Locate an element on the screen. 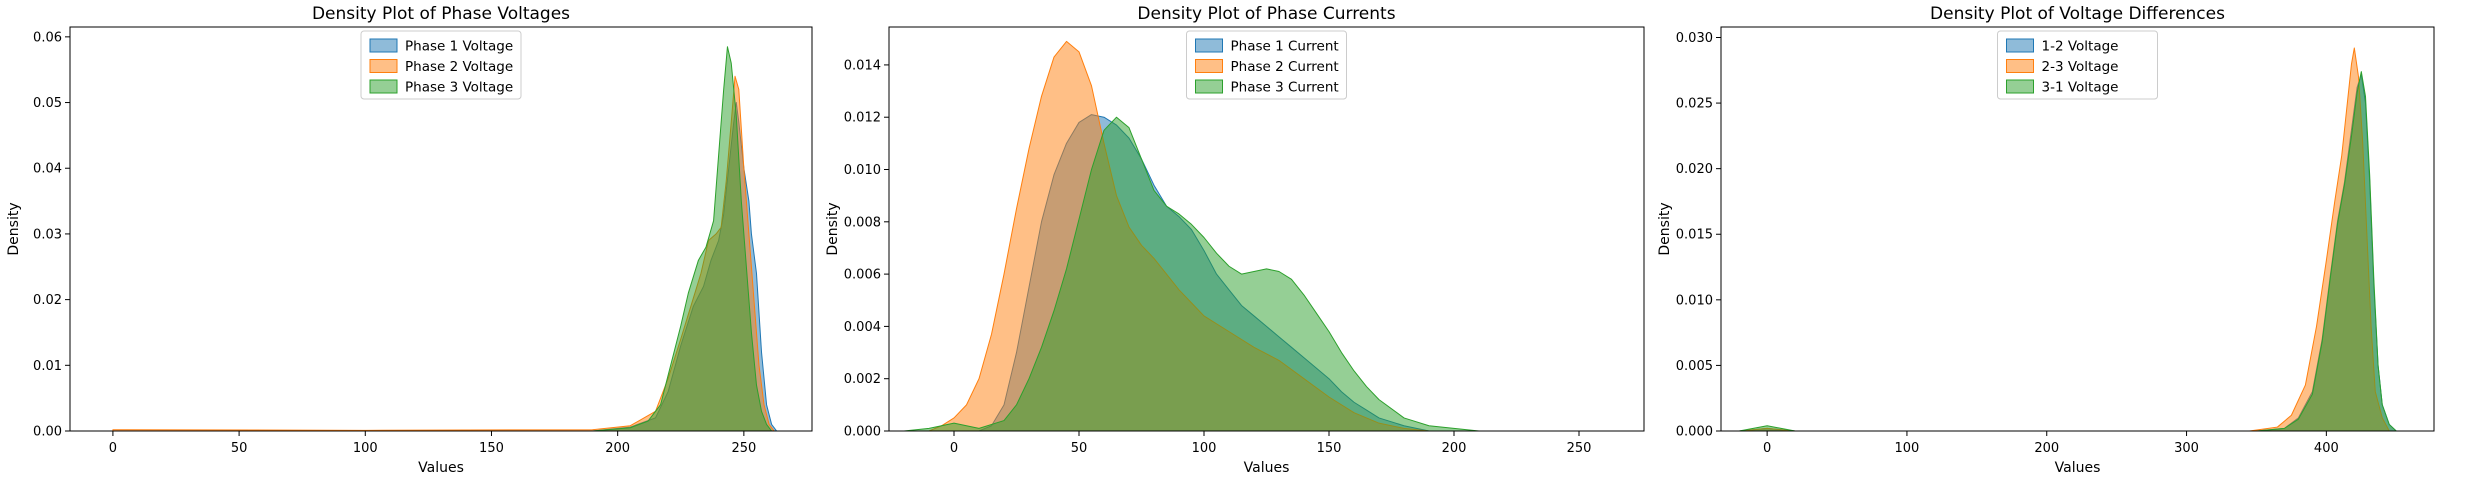 The width and height of the screenshot is (2480, 480). legend-entry: Phase 1 Voltage is located at coordinates (459, 47).